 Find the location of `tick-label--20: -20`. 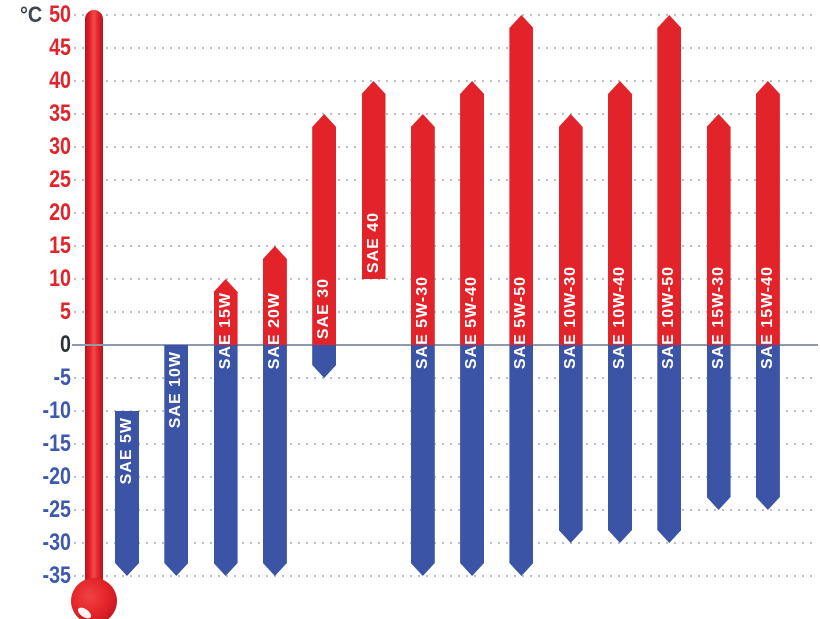

tick-label--20: -20 is located at coordinates (56, 476).